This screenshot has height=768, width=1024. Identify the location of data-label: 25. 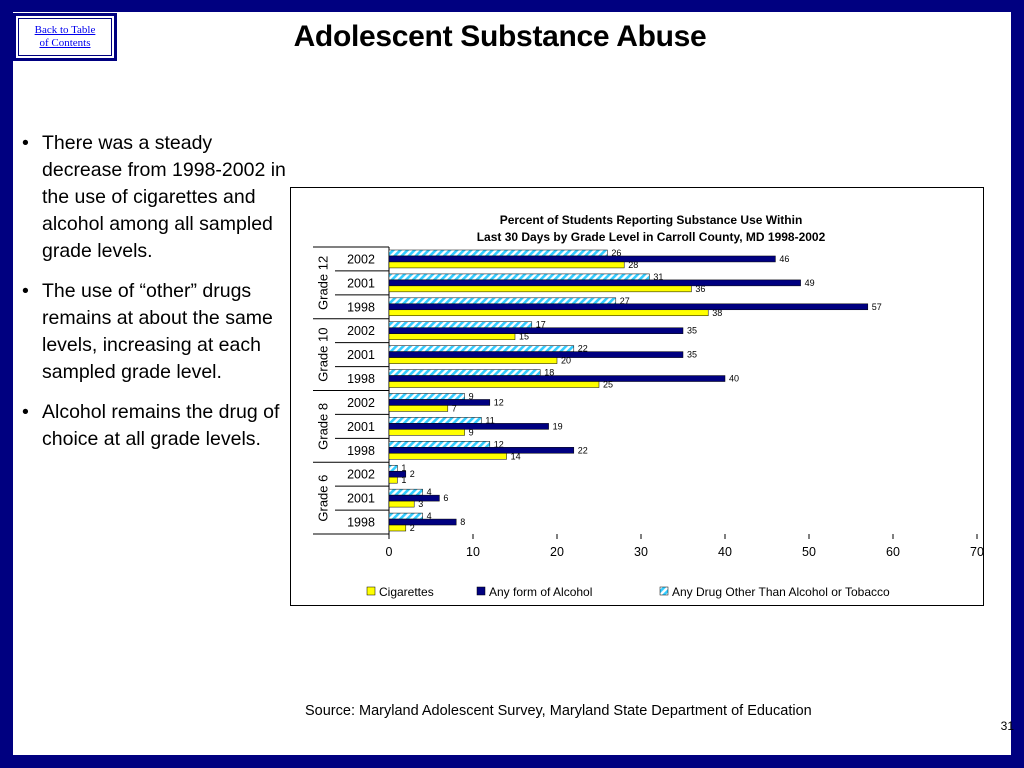
(608, 385).